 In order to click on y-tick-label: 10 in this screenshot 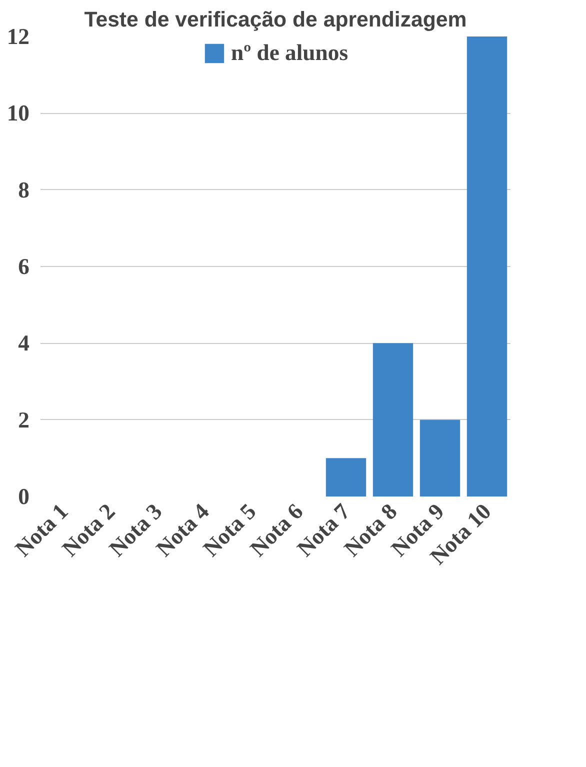, I will do `click(18, 113)`.